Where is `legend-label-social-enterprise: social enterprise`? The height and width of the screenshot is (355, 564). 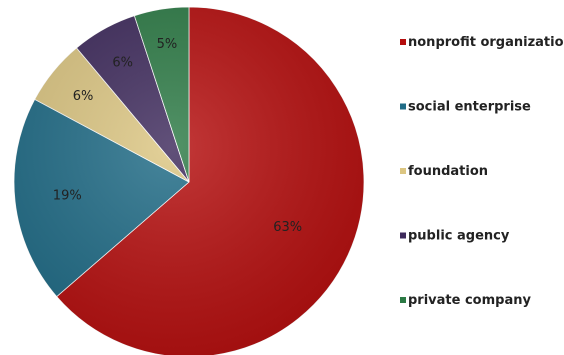 legend-label-social-enterprise: social enterprise is located at coordinates (469, 107).